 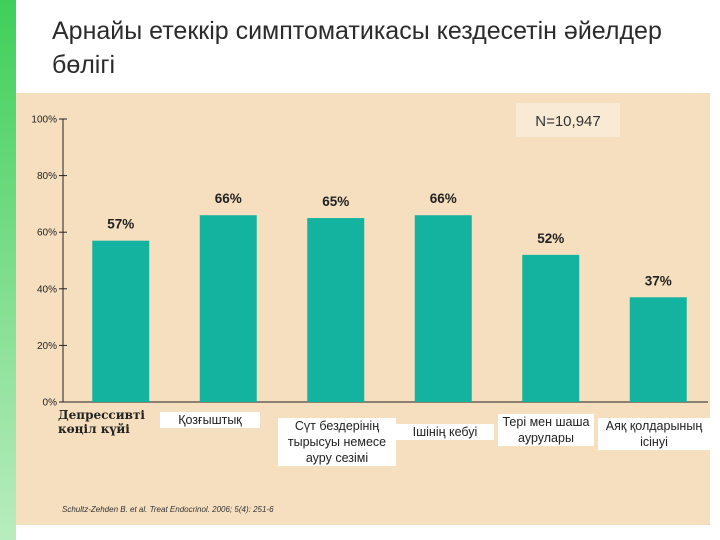 What do you see at coordinates (44, 120) in the screenshot?
I see `y-tick-label: 100%` at bounding box center [44, 120].